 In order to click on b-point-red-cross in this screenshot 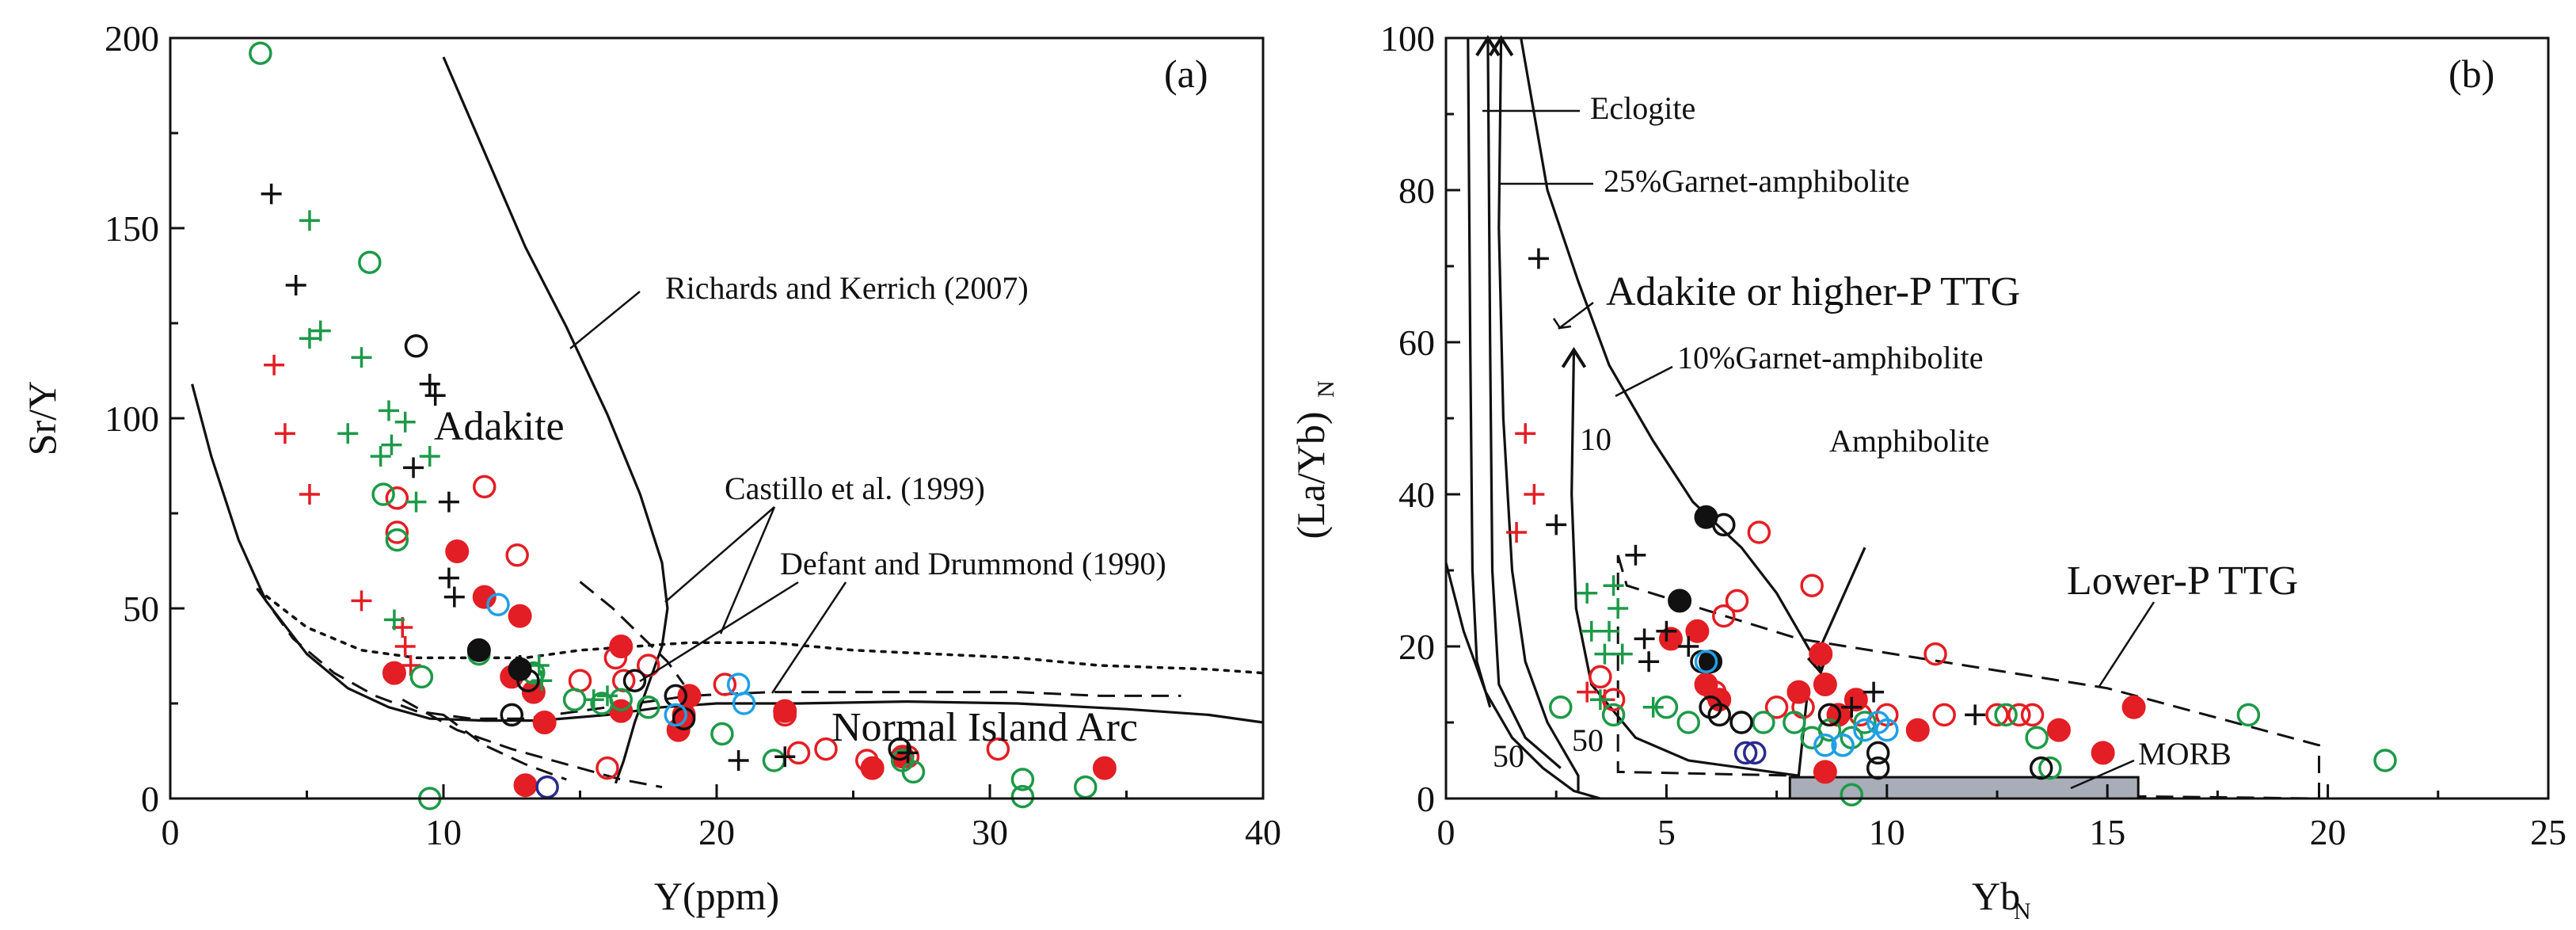, I will do `click(1517, 532)`.